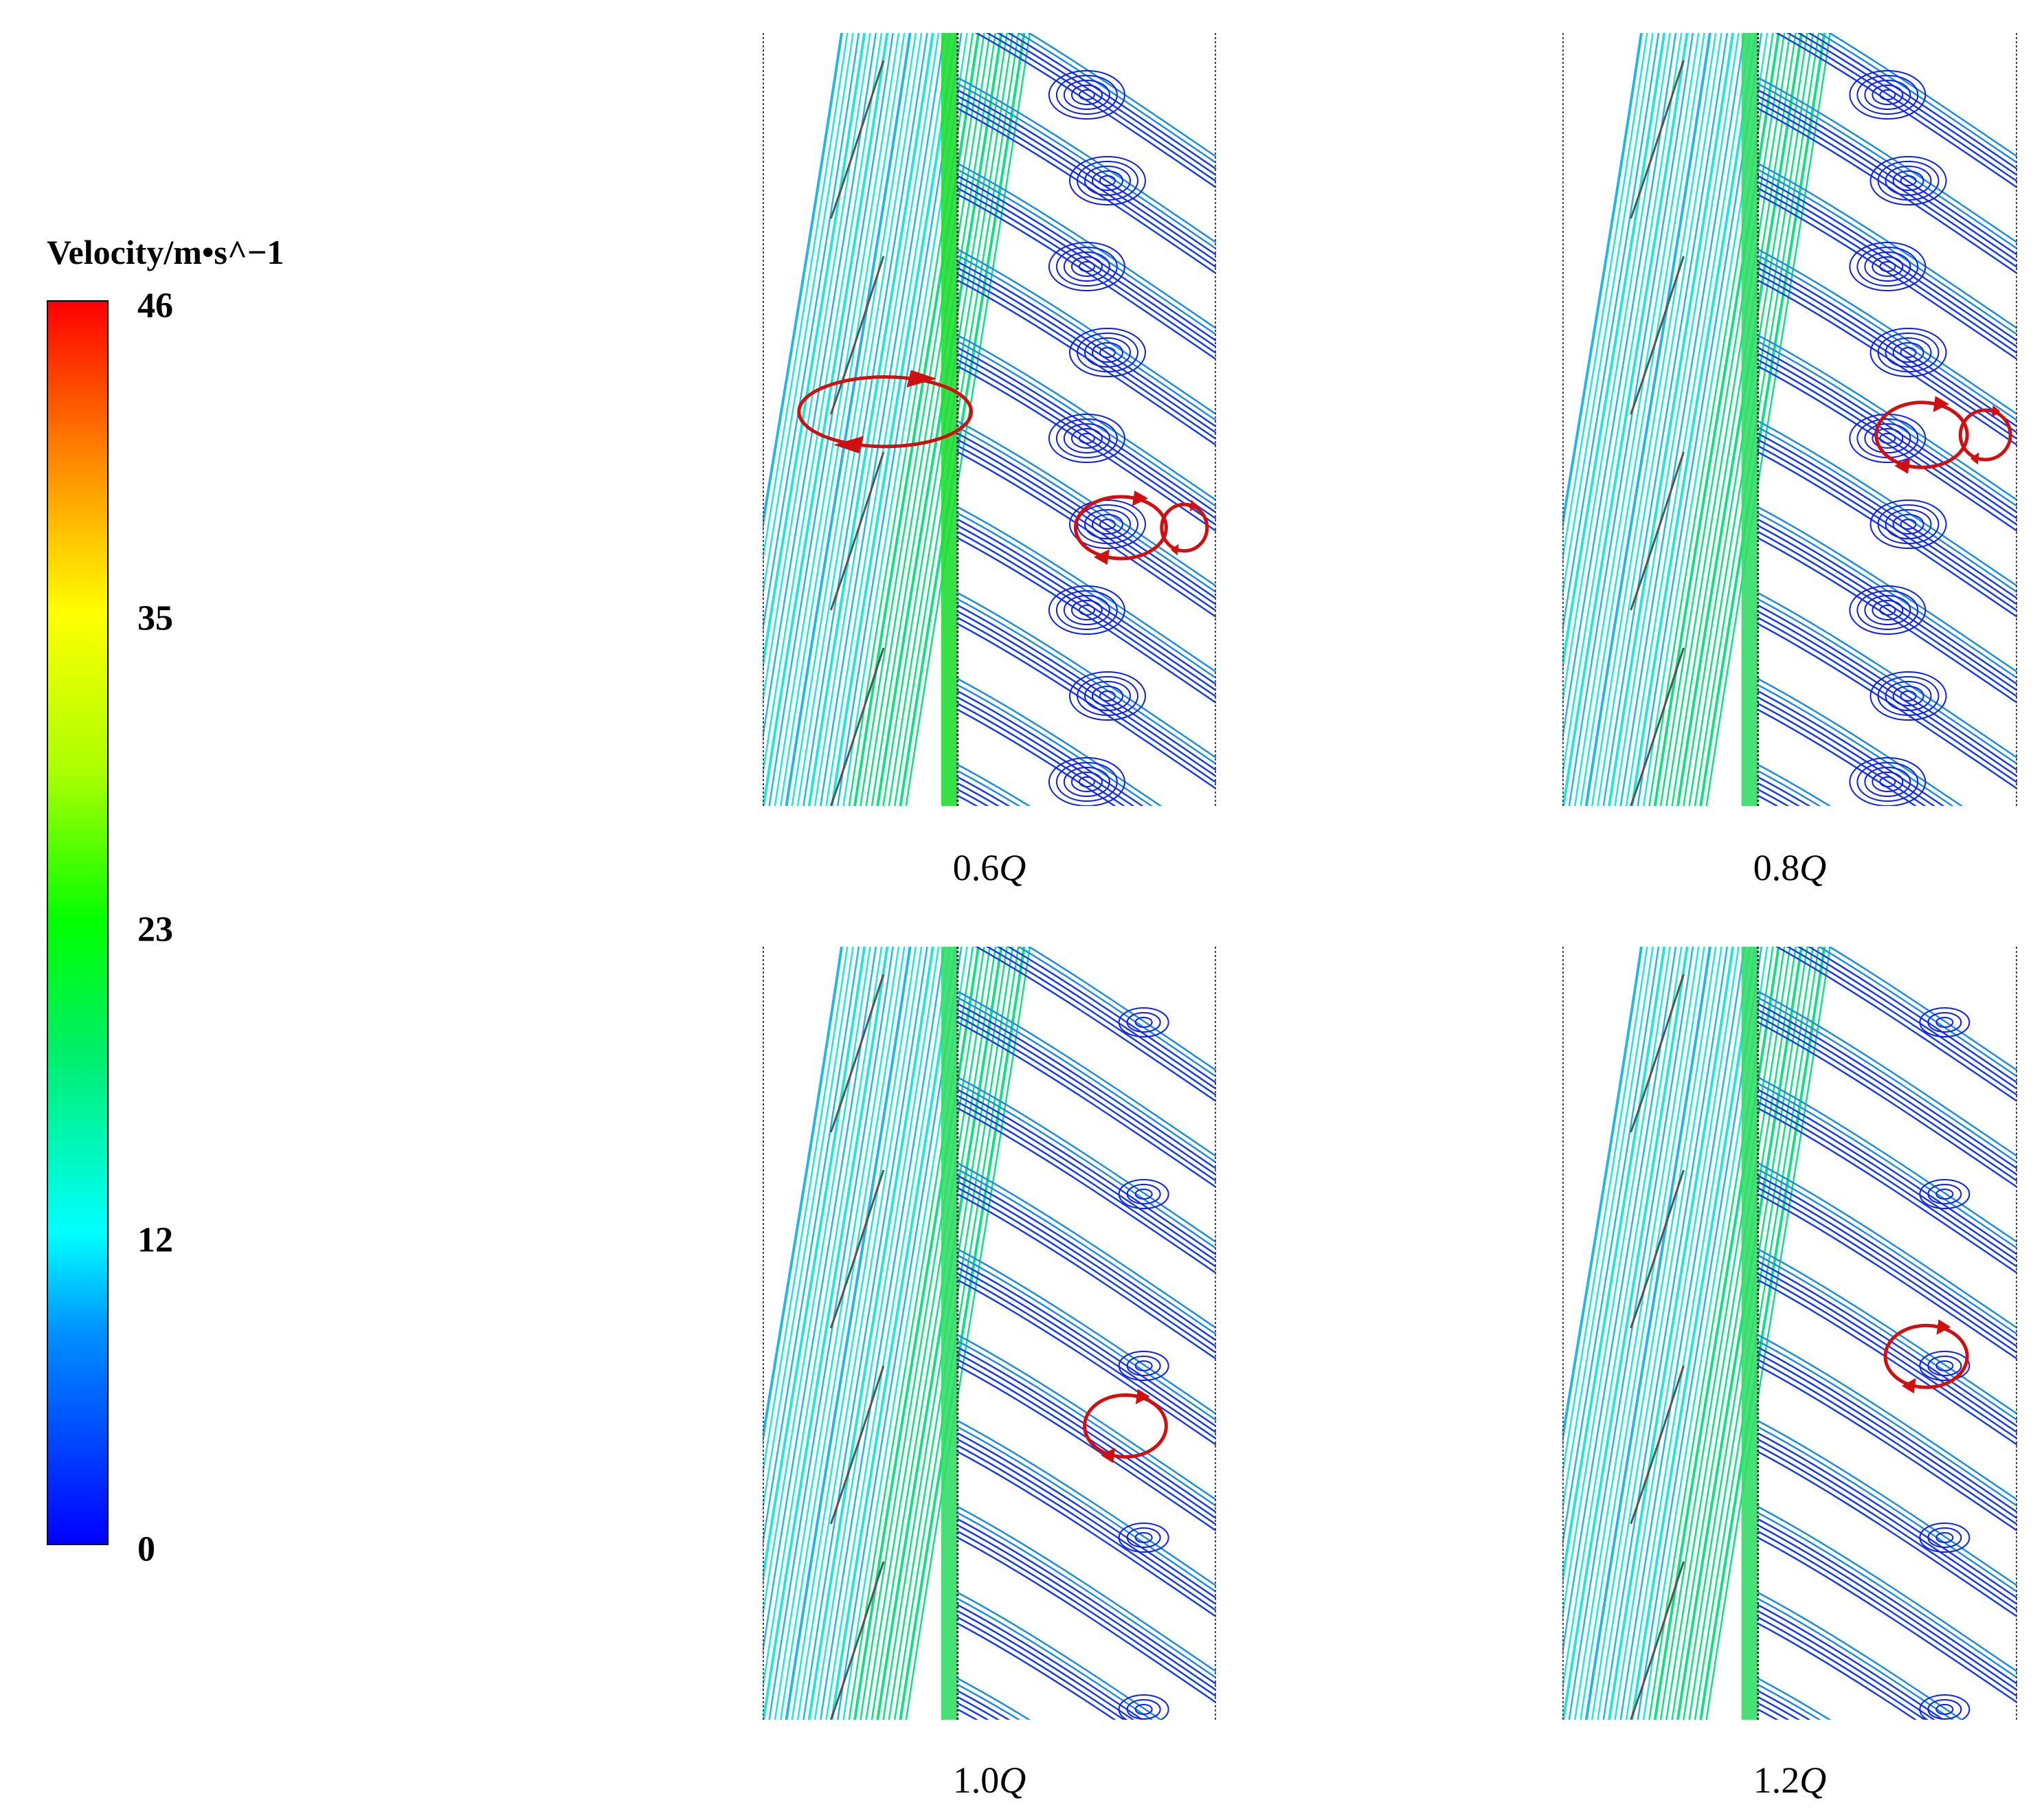 Image resolution: width=2044 pixels, height=1820 pixels. What do you see at coordinates (885, 412) in the screenshot?
I see `vortex-marker` at bounding box center [885, 412].